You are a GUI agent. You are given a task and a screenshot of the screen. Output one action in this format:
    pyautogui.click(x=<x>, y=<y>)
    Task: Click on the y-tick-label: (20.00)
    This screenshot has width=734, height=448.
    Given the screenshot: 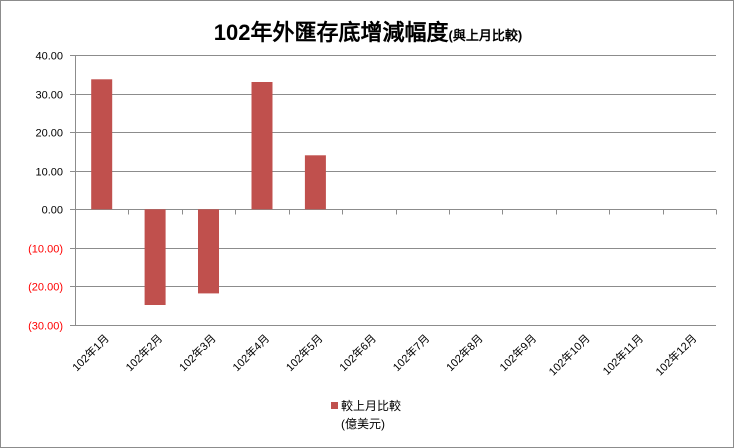 What is the action you would take?
    pyautogui.click(x=45, y=288)
    